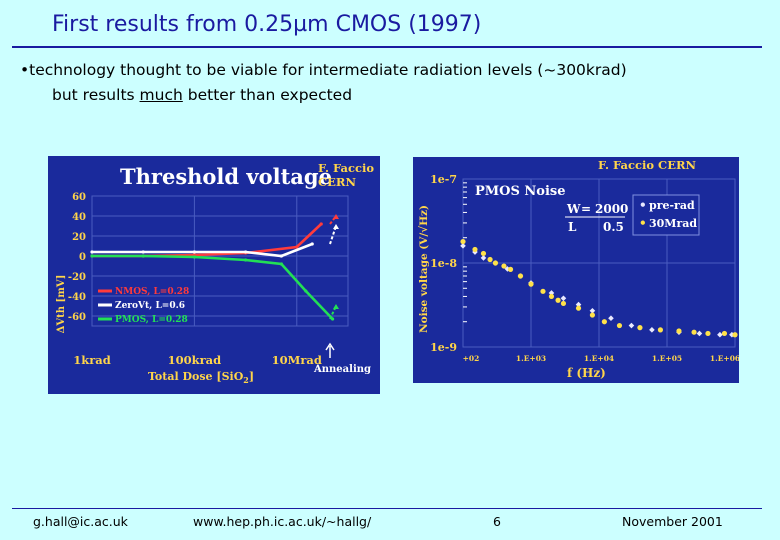 The height and width of the screenshot is (540, 780). Describe the element at coordinates (497, 521) in the screenshot. I see `footer-page-number: 6` at that location.